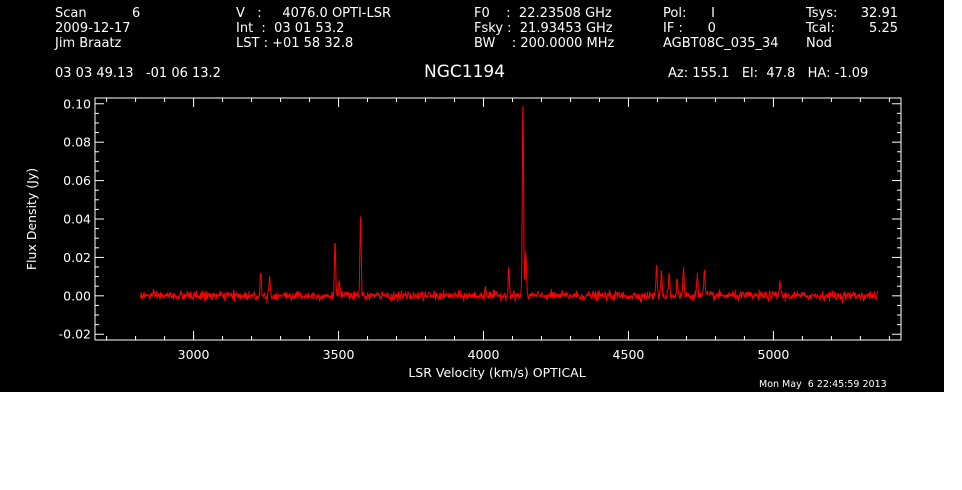 Image resolution: width=962 pixels, height=490 pixels. What do you see at coordinates (339, 354) in the screenshot?
I see `x-tick-label: 3500` at bounding box center [339, 354].